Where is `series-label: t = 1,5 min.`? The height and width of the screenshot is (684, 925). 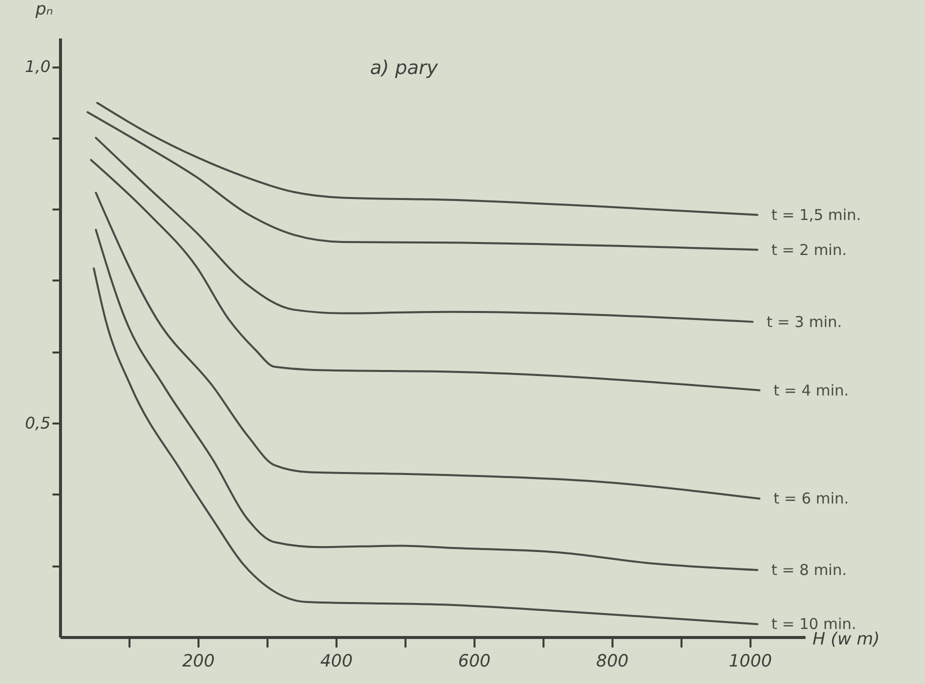
series-label: t = 1,5 min. is located at coordinates (816, 215).